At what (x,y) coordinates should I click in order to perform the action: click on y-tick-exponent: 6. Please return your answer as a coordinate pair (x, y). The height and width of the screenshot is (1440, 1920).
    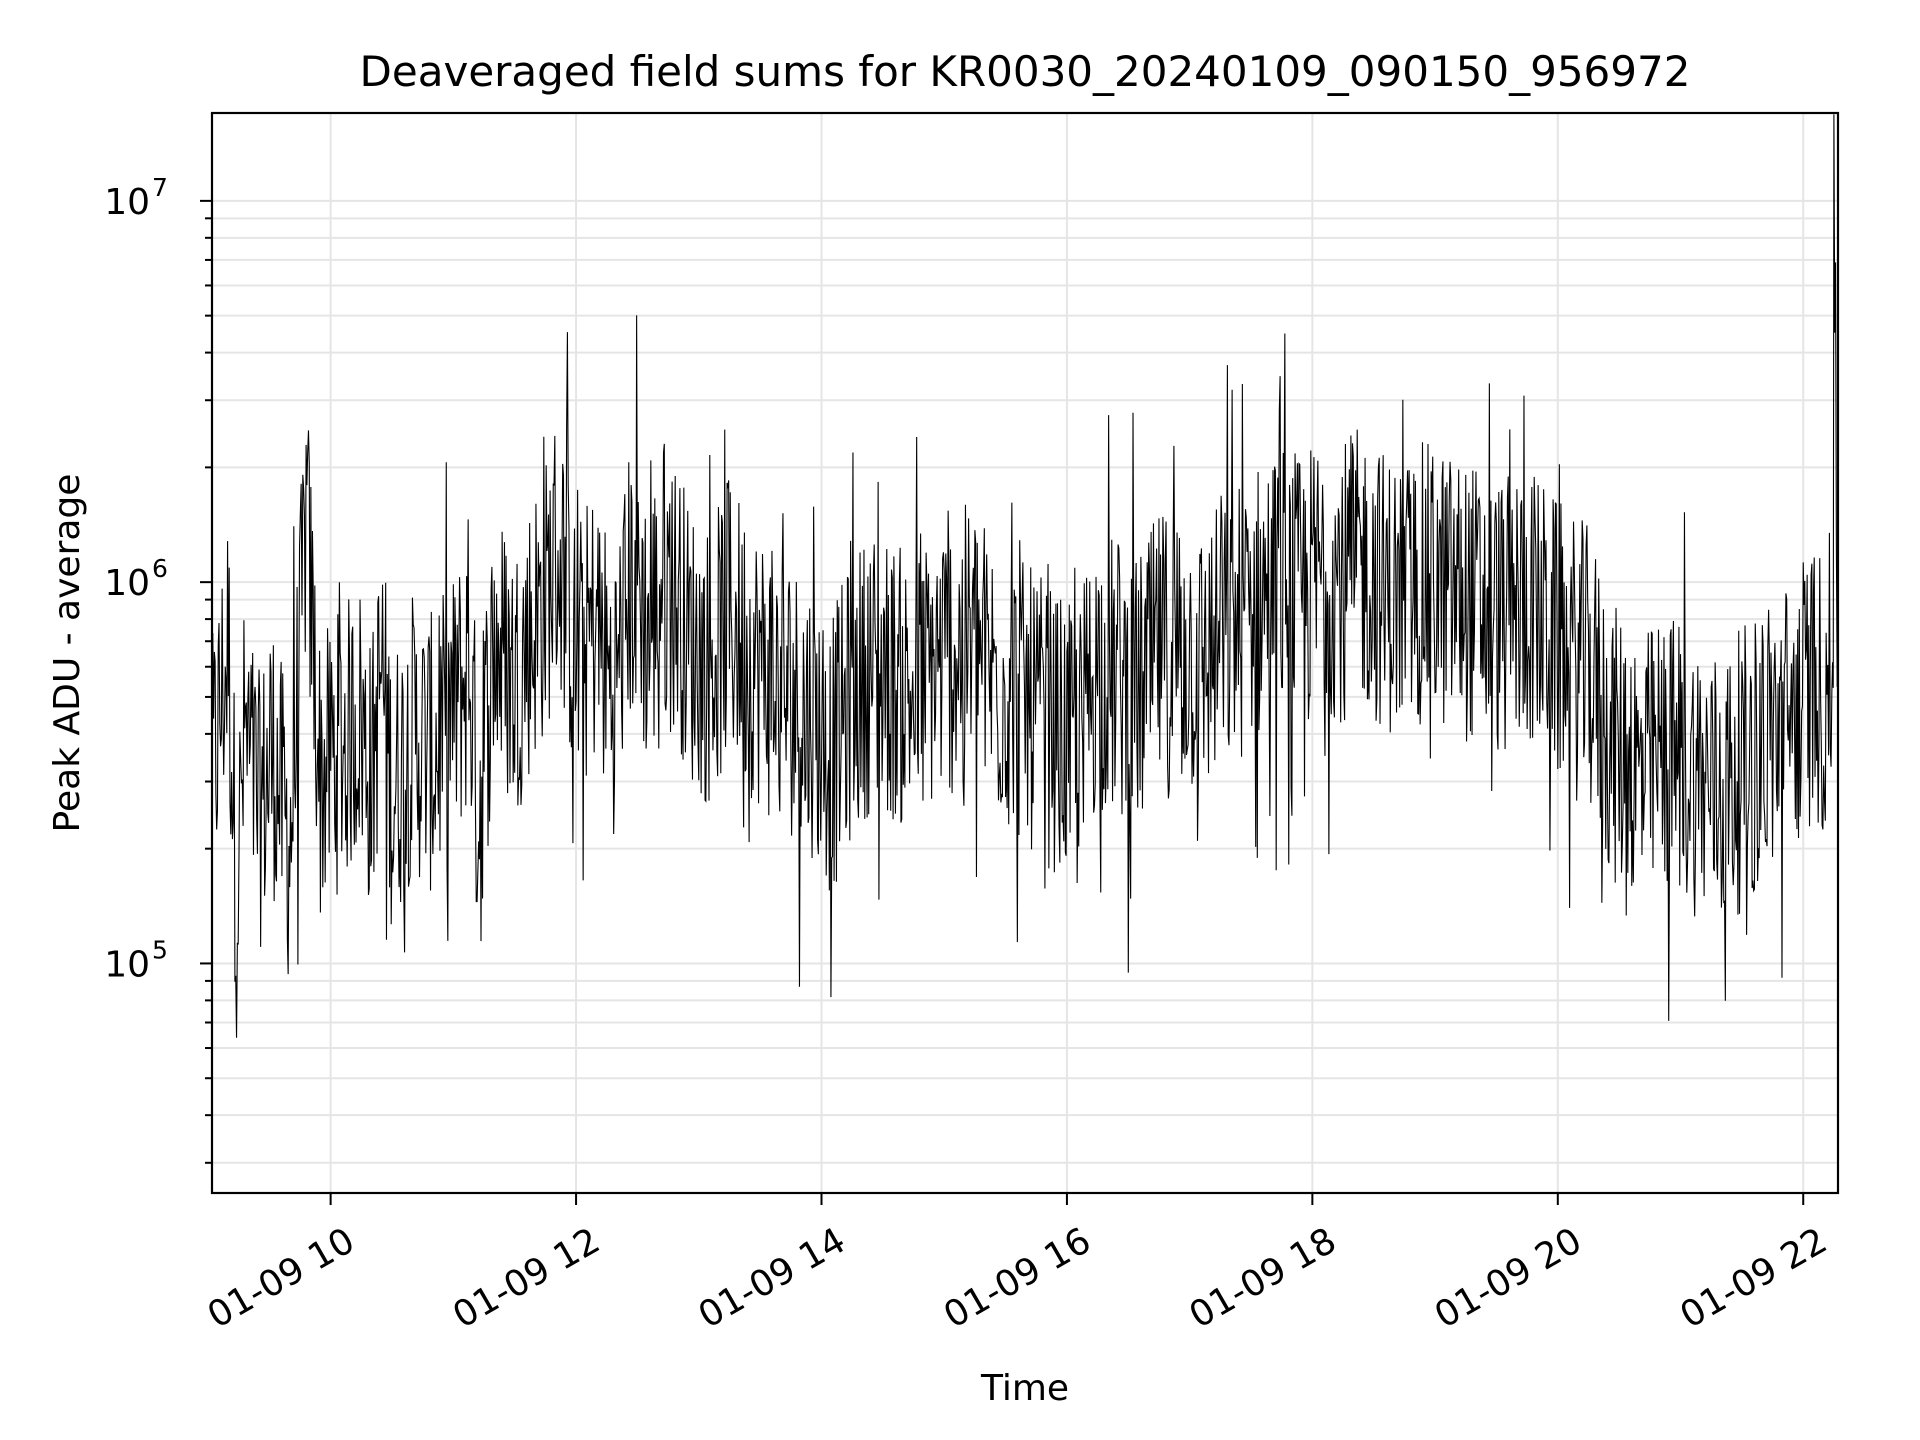
    Looking at the image, I should click on (160, 568).